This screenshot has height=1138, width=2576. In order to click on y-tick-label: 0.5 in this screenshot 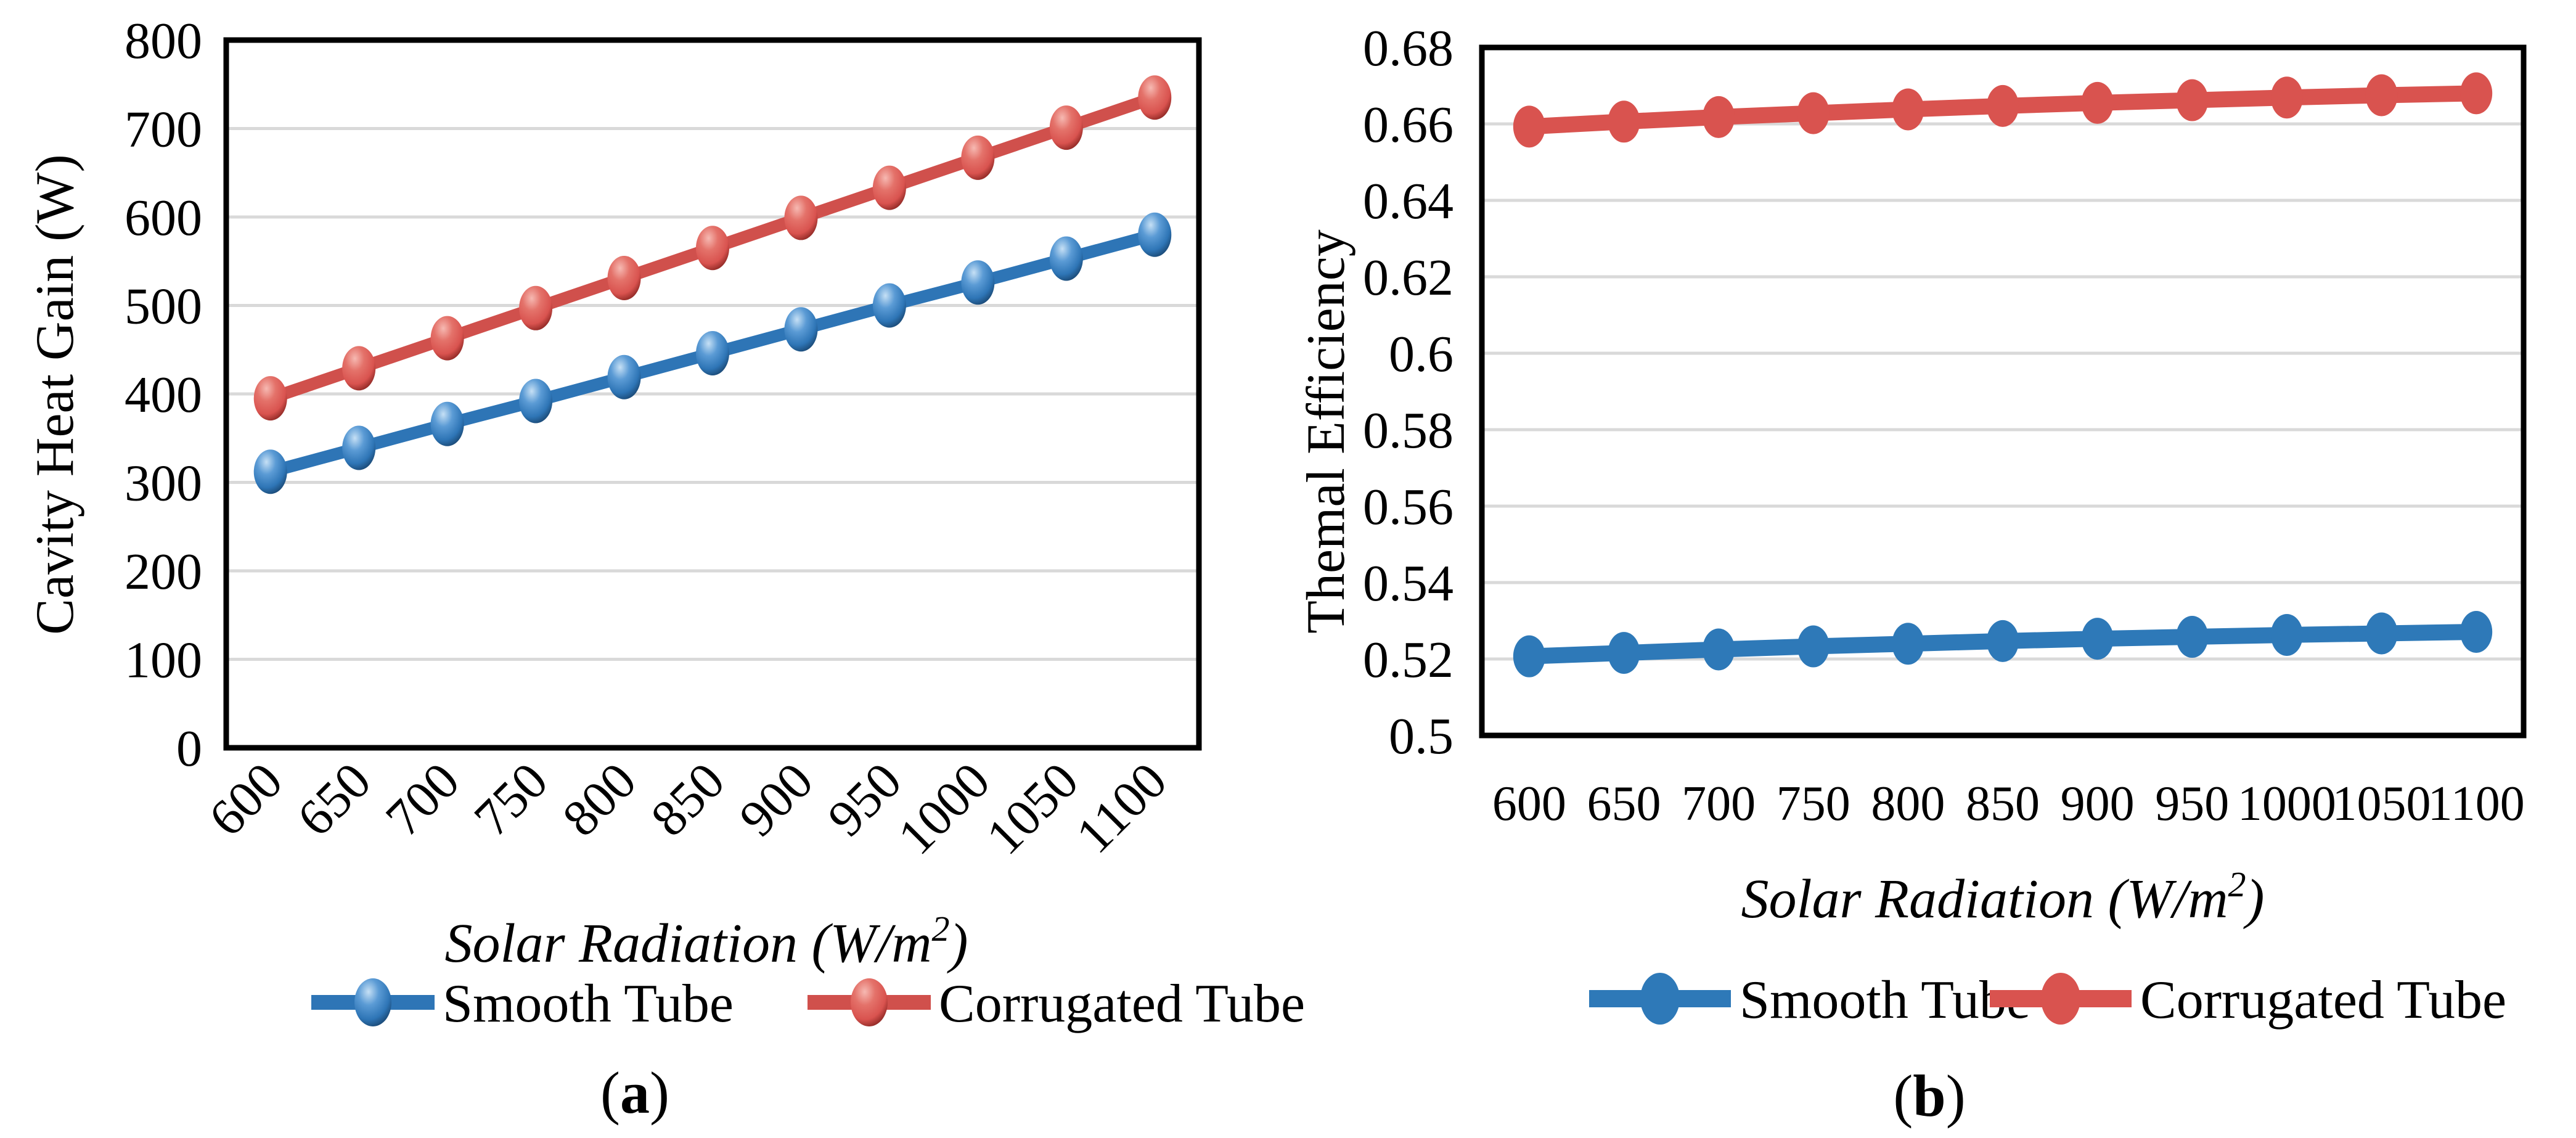, I will do `click(1421, 736)`.